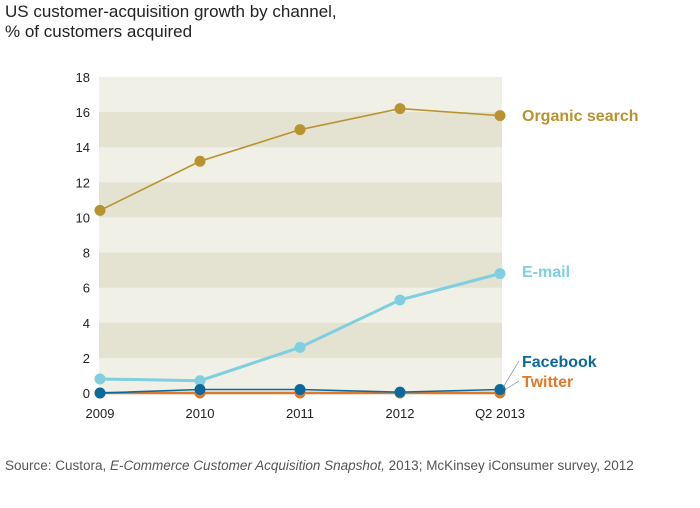 The width and height of the screenshot is (700, 508). I want to click on x-tick-label: Q2 2013, so click(500, 413).